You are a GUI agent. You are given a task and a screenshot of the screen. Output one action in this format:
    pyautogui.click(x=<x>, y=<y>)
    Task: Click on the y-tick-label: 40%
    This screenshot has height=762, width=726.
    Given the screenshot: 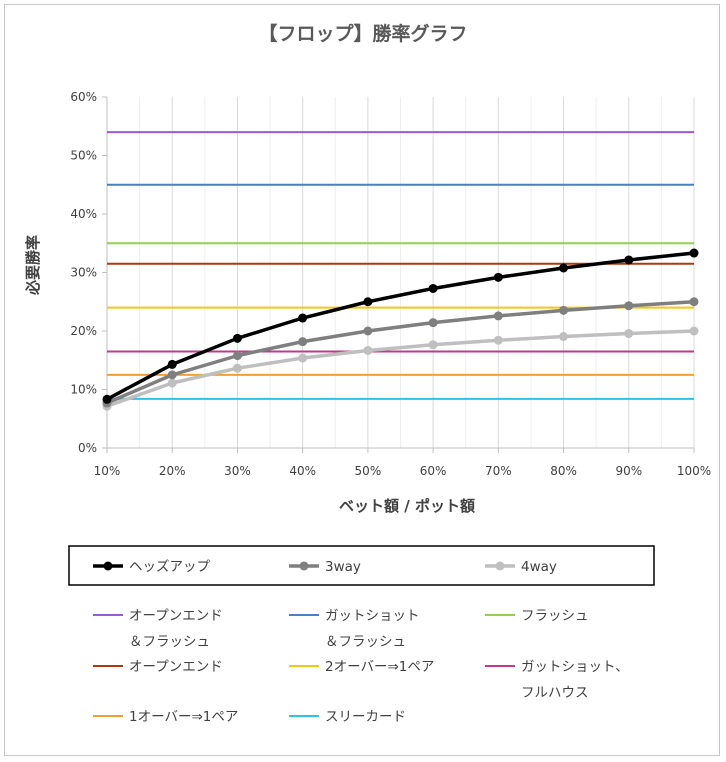 What is the action you would take?
    pyautogui.click(x=83, y=214)
    